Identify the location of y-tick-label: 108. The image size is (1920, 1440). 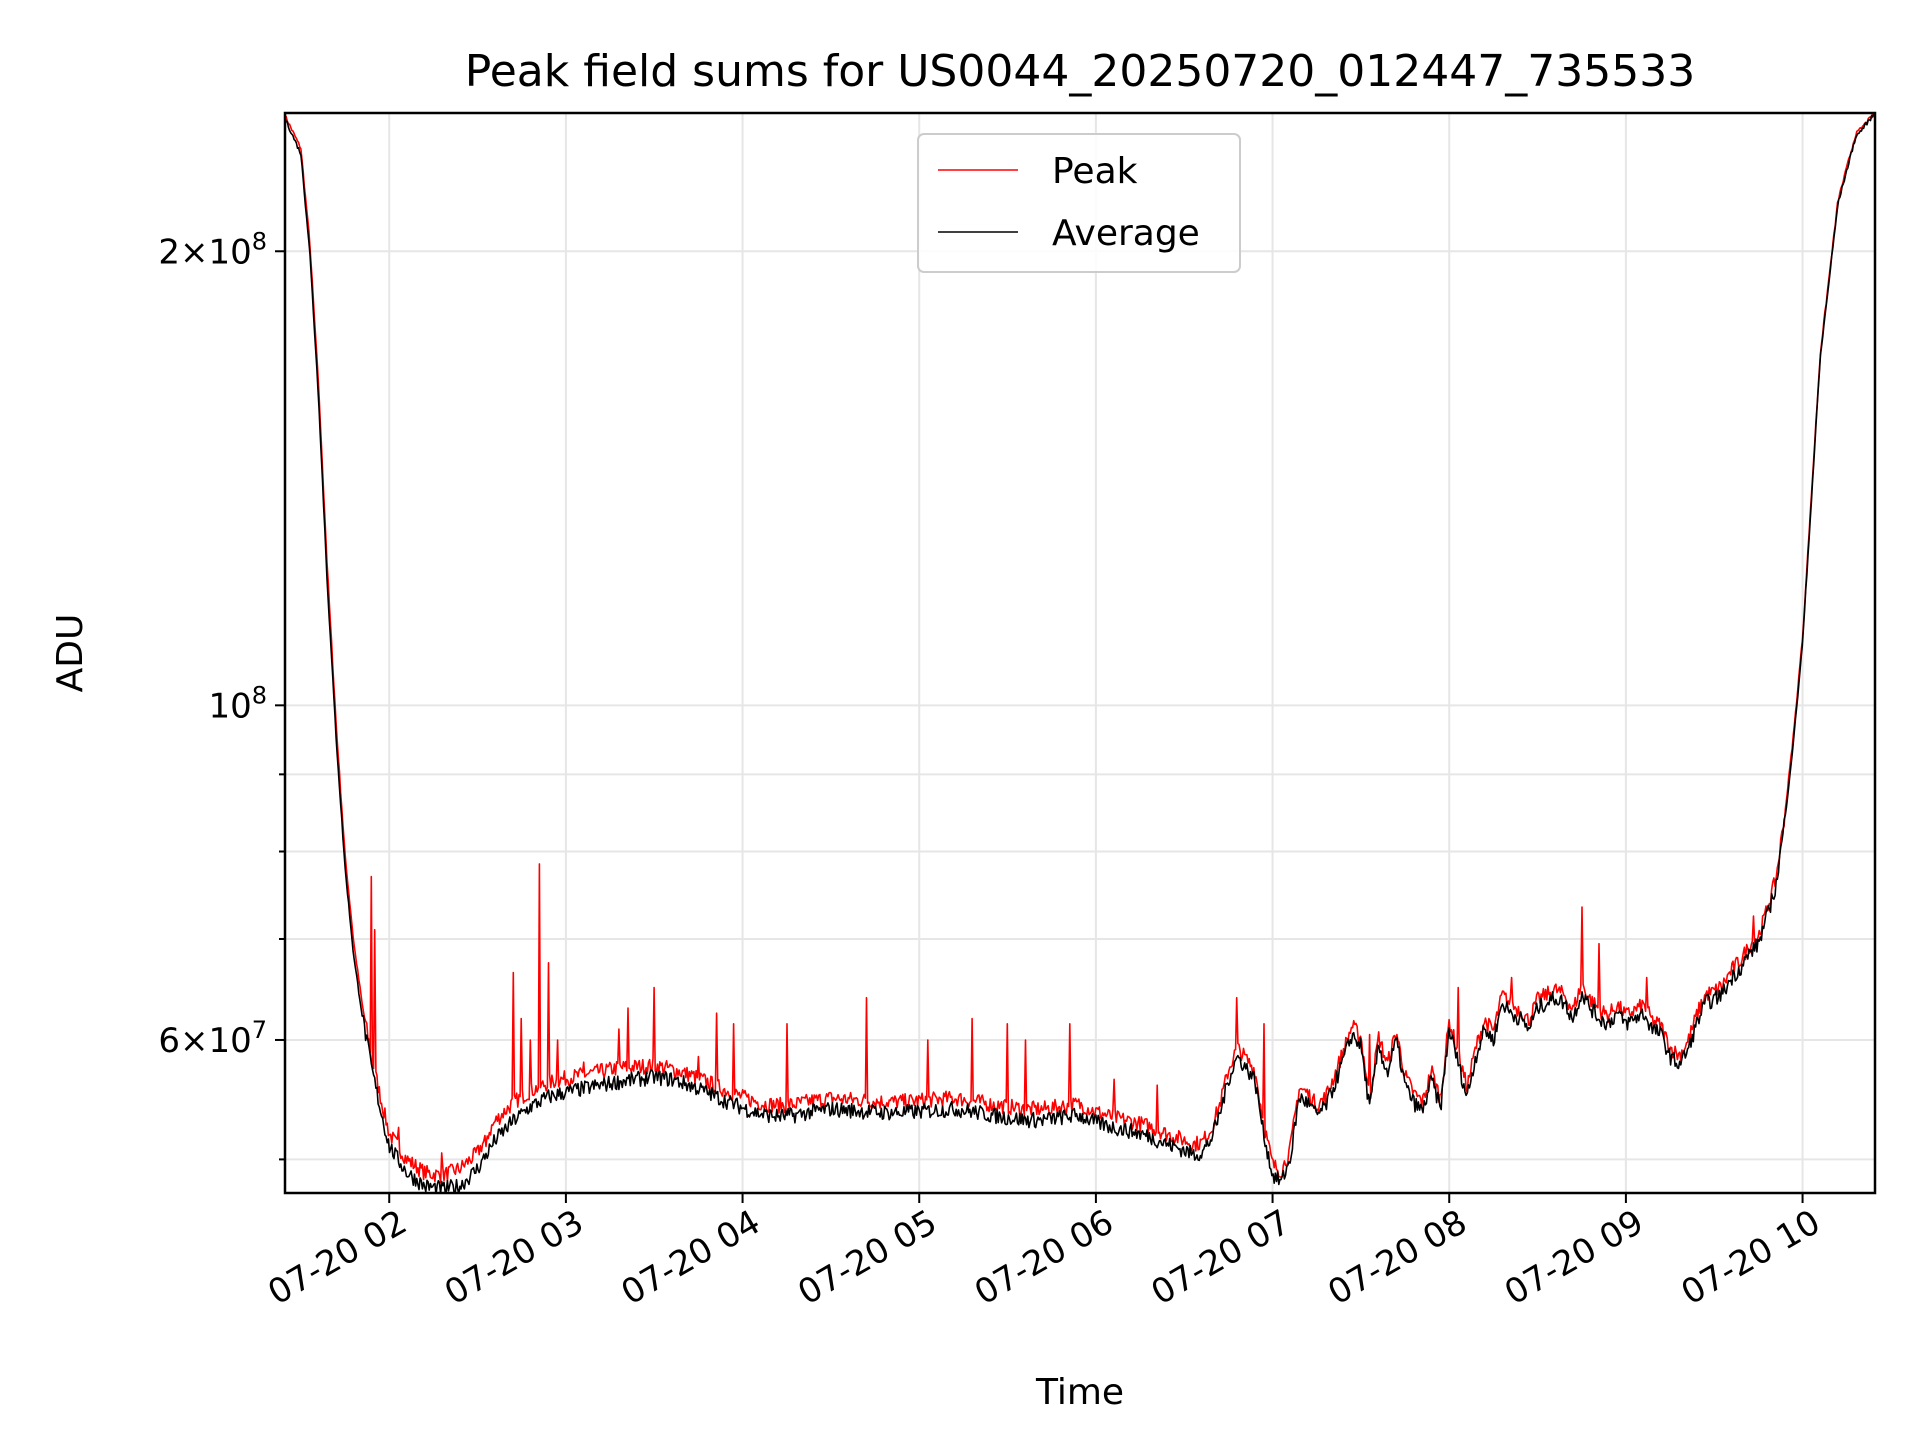
(237, 703).